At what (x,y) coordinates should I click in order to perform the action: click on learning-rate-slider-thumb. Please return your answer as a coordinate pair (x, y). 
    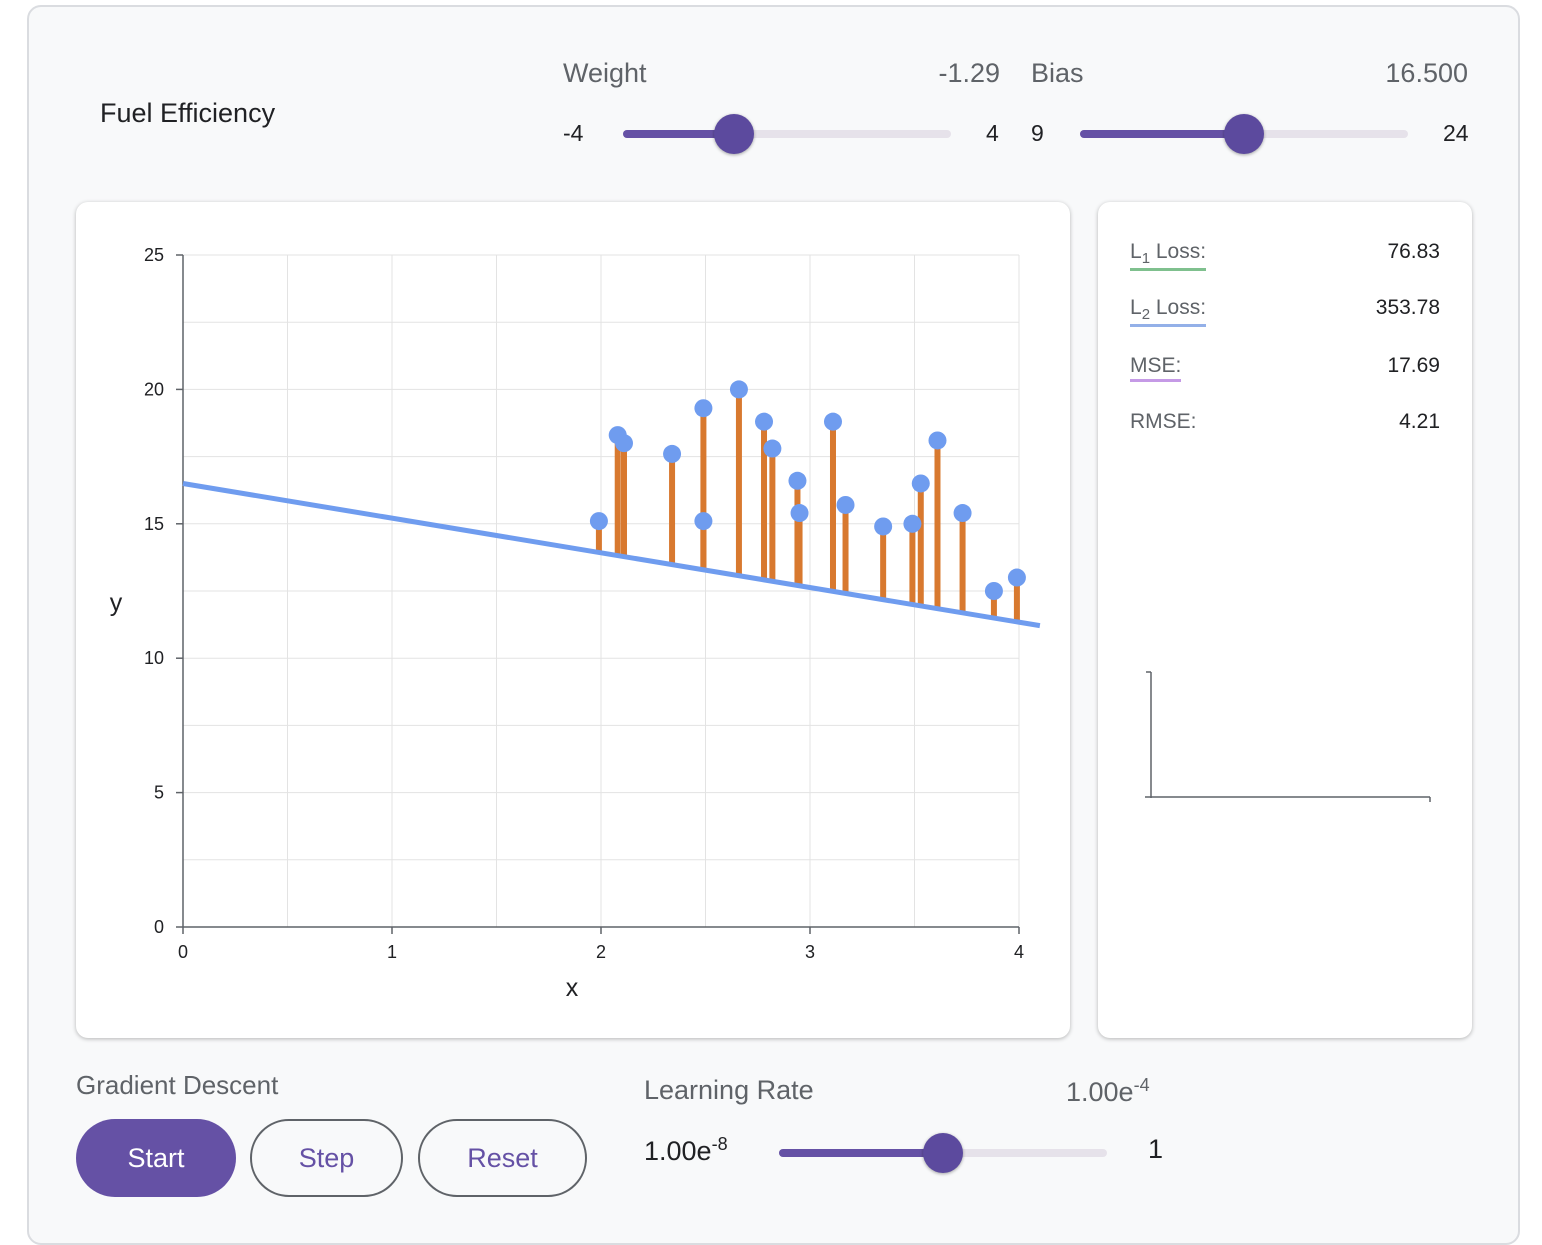
    Looking at the image, I should click on (943, 1153).